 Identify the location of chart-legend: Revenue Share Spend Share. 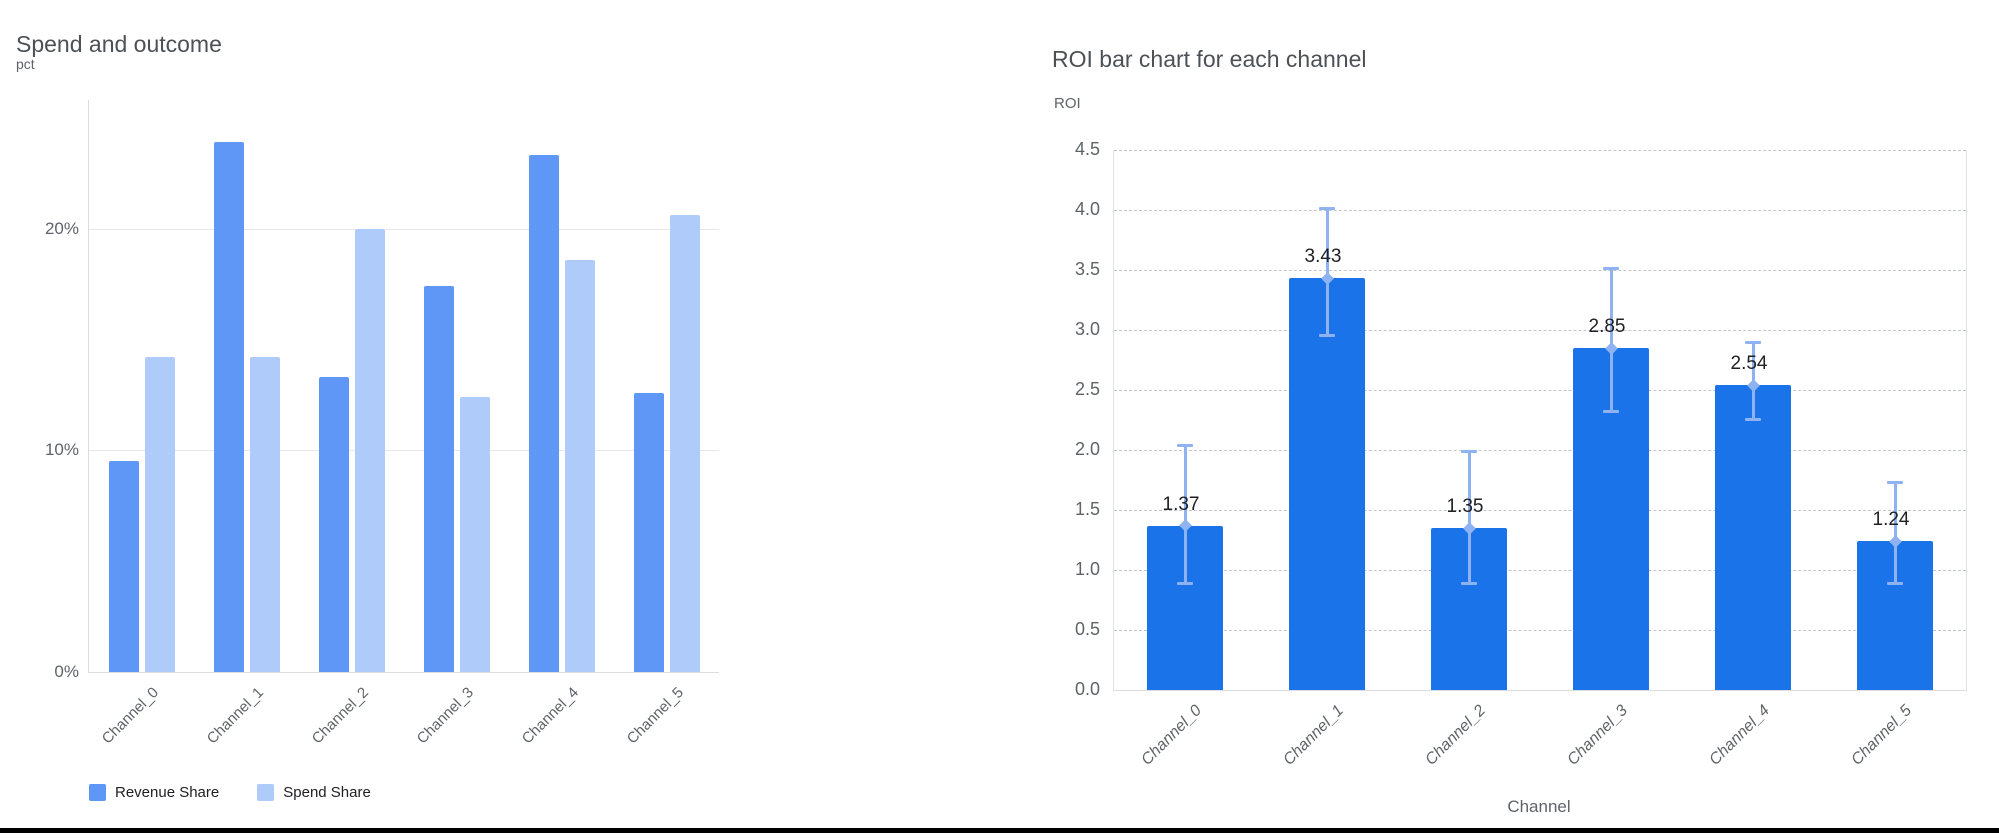
(230, 792).